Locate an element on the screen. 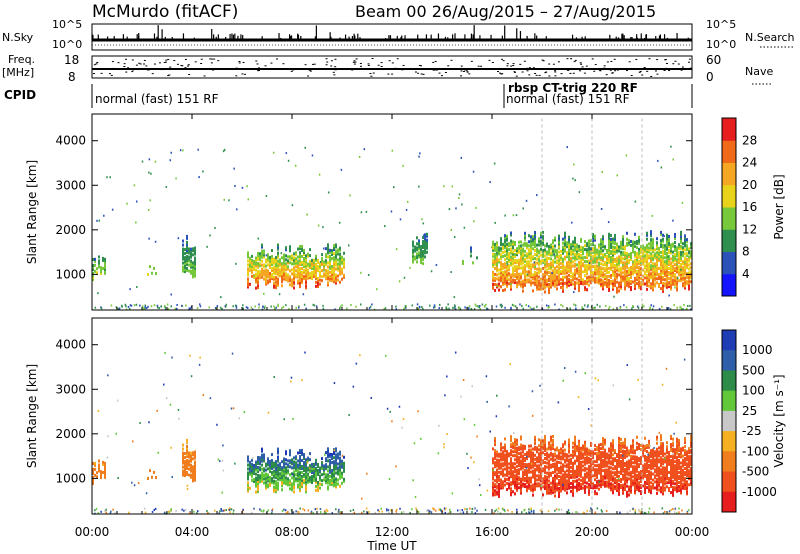 The width and height of the screenshot is (800, 554). nsky-frame is located at coordinates (392, 37).